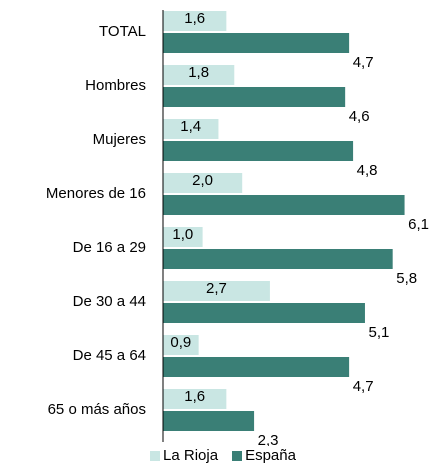 Image resolution: width=446 pixels, height=465 pixels. I want to click on value-label-la-rioja-de-30-a-44: 2,7, so click(216, 288).